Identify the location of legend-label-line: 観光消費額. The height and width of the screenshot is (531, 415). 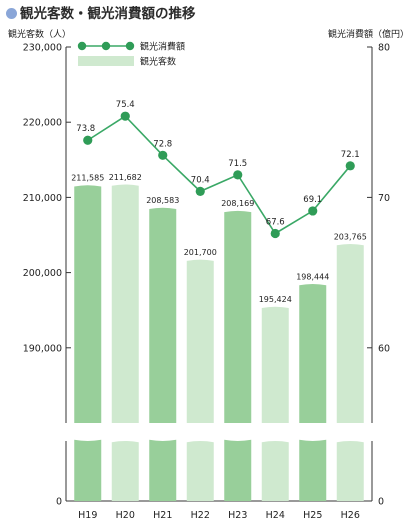
(162, 47).